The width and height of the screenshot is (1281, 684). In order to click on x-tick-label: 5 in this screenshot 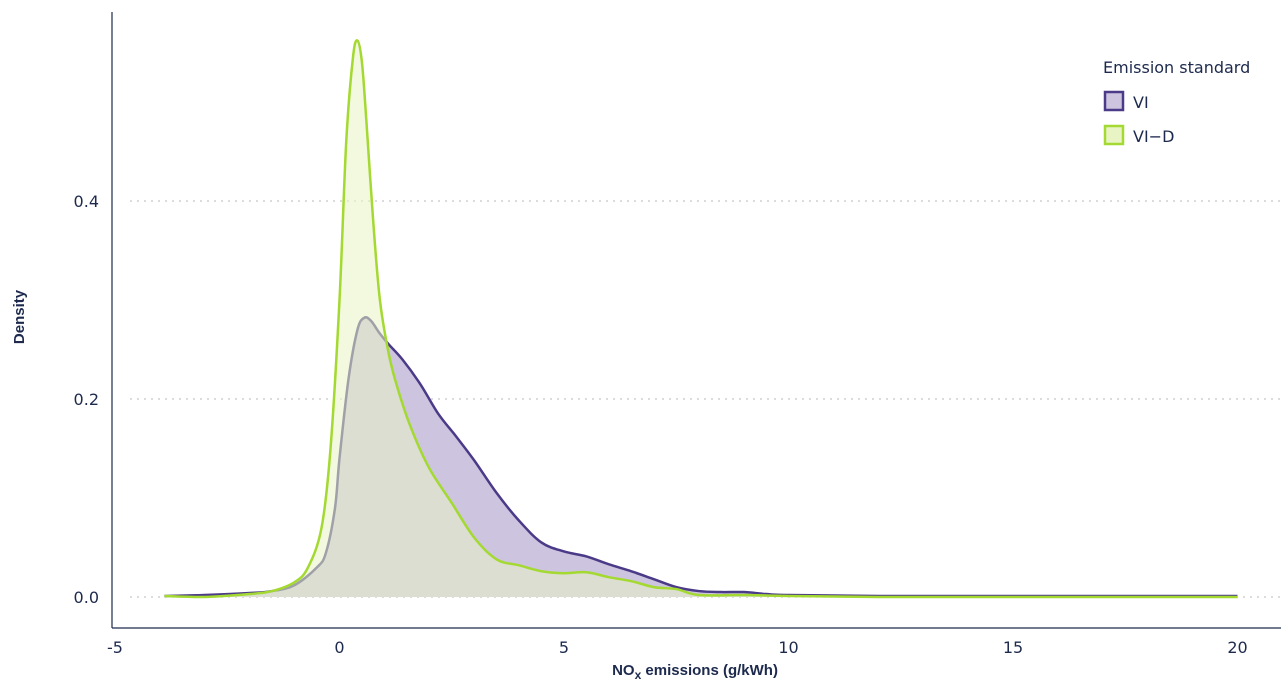, I will do `click(564, 647)`.